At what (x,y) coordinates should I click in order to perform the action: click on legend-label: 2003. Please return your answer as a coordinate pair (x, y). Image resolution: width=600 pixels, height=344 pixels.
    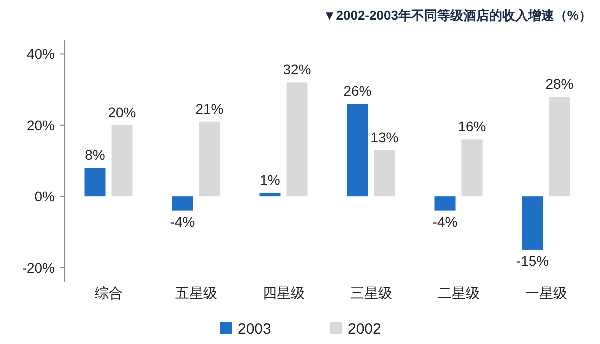
    Looking at the image, I should click on (255, 329).